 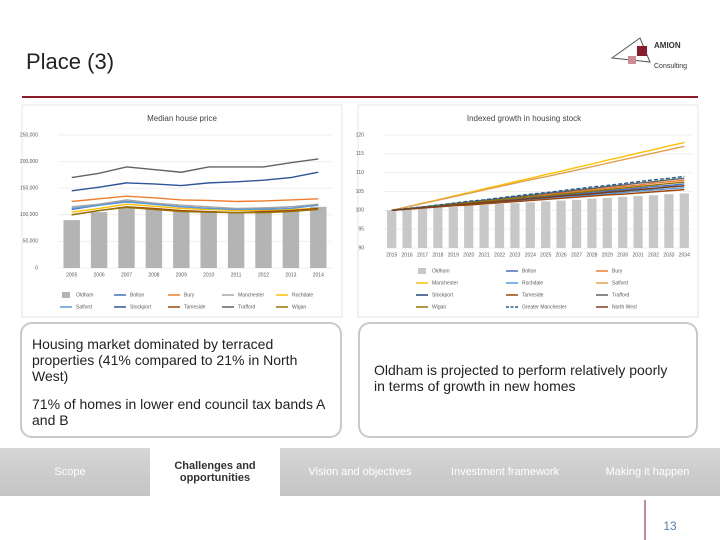 I want to click on x-tick-label: 2033, so click(x=668, y=255).